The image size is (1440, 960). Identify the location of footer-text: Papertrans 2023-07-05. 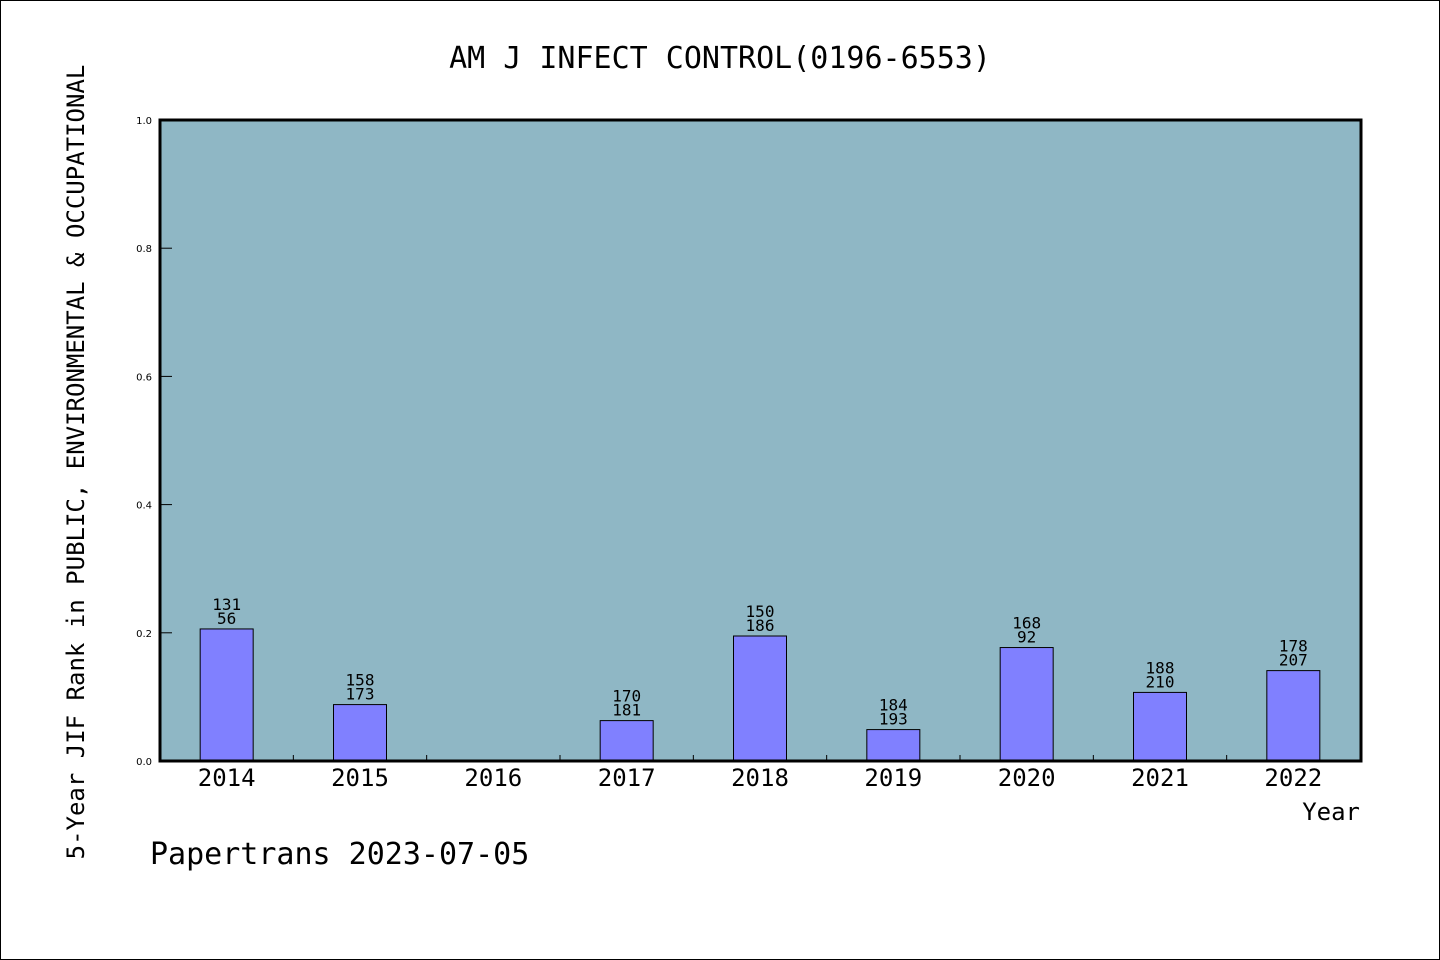
(339, 854).